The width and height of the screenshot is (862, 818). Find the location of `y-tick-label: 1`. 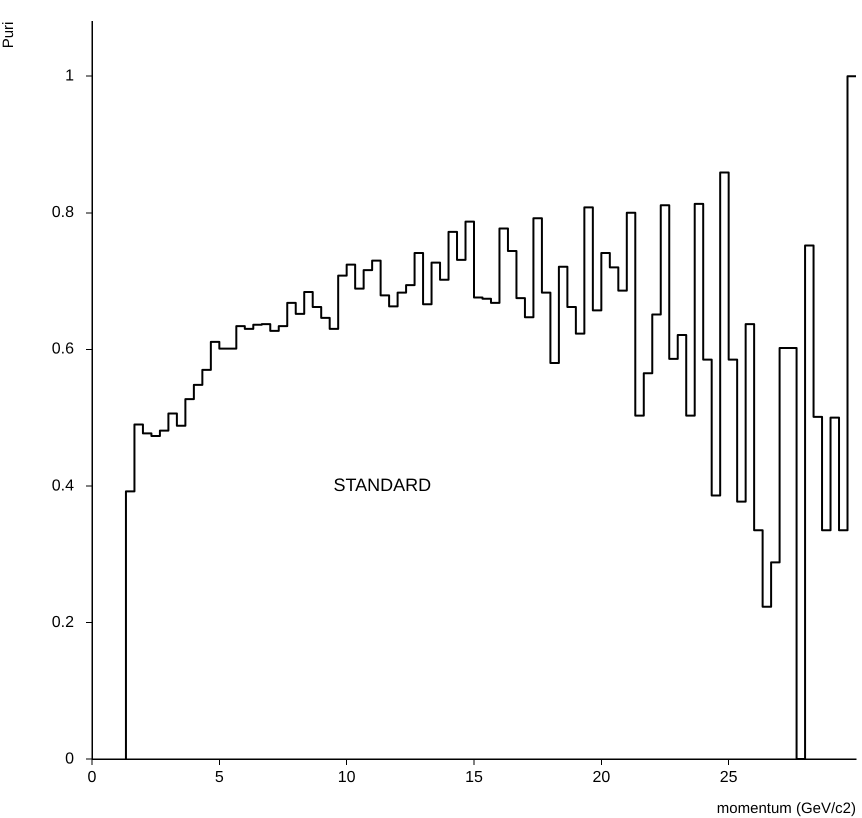

y-tick-label: 1 is located at coordinates (69, 76).